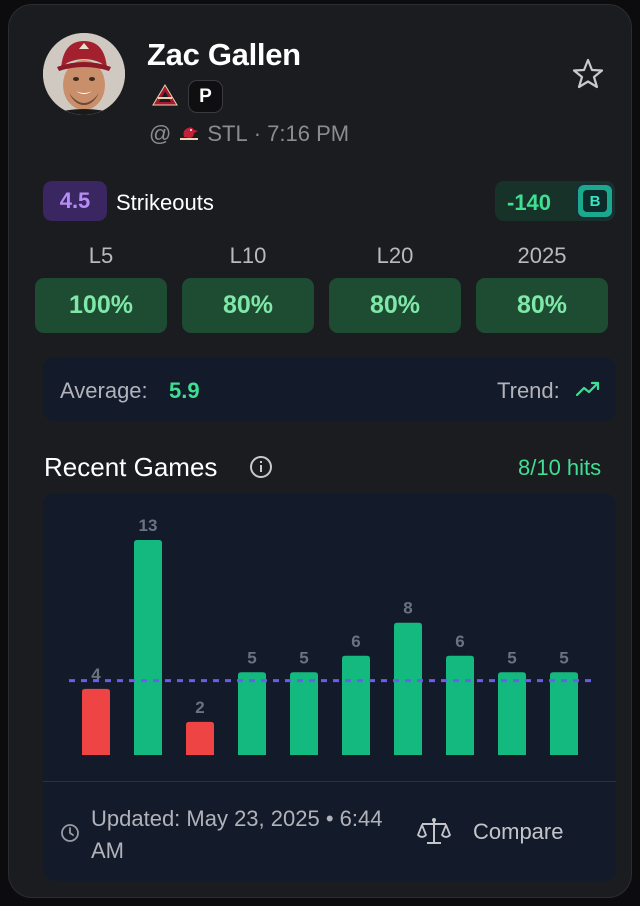 The image size is (640, 906). I want to click on divider, so click(329, 781).